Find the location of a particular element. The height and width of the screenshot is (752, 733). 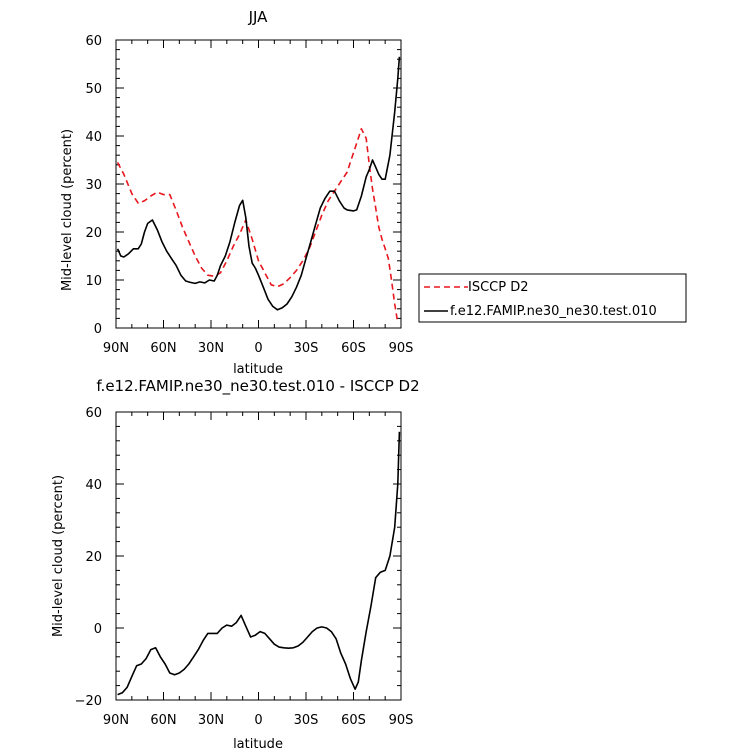

y-tick-label: 30 is located at coordinates (93, 185).